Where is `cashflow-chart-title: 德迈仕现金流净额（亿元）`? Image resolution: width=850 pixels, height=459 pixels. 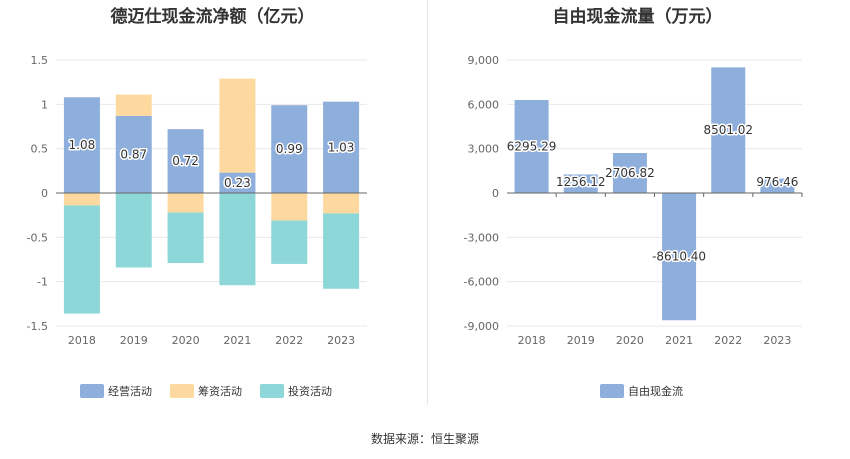 cashflow-chart-title: 德迈仕现金流净额（亿元） is located at coordinates (212, 17).